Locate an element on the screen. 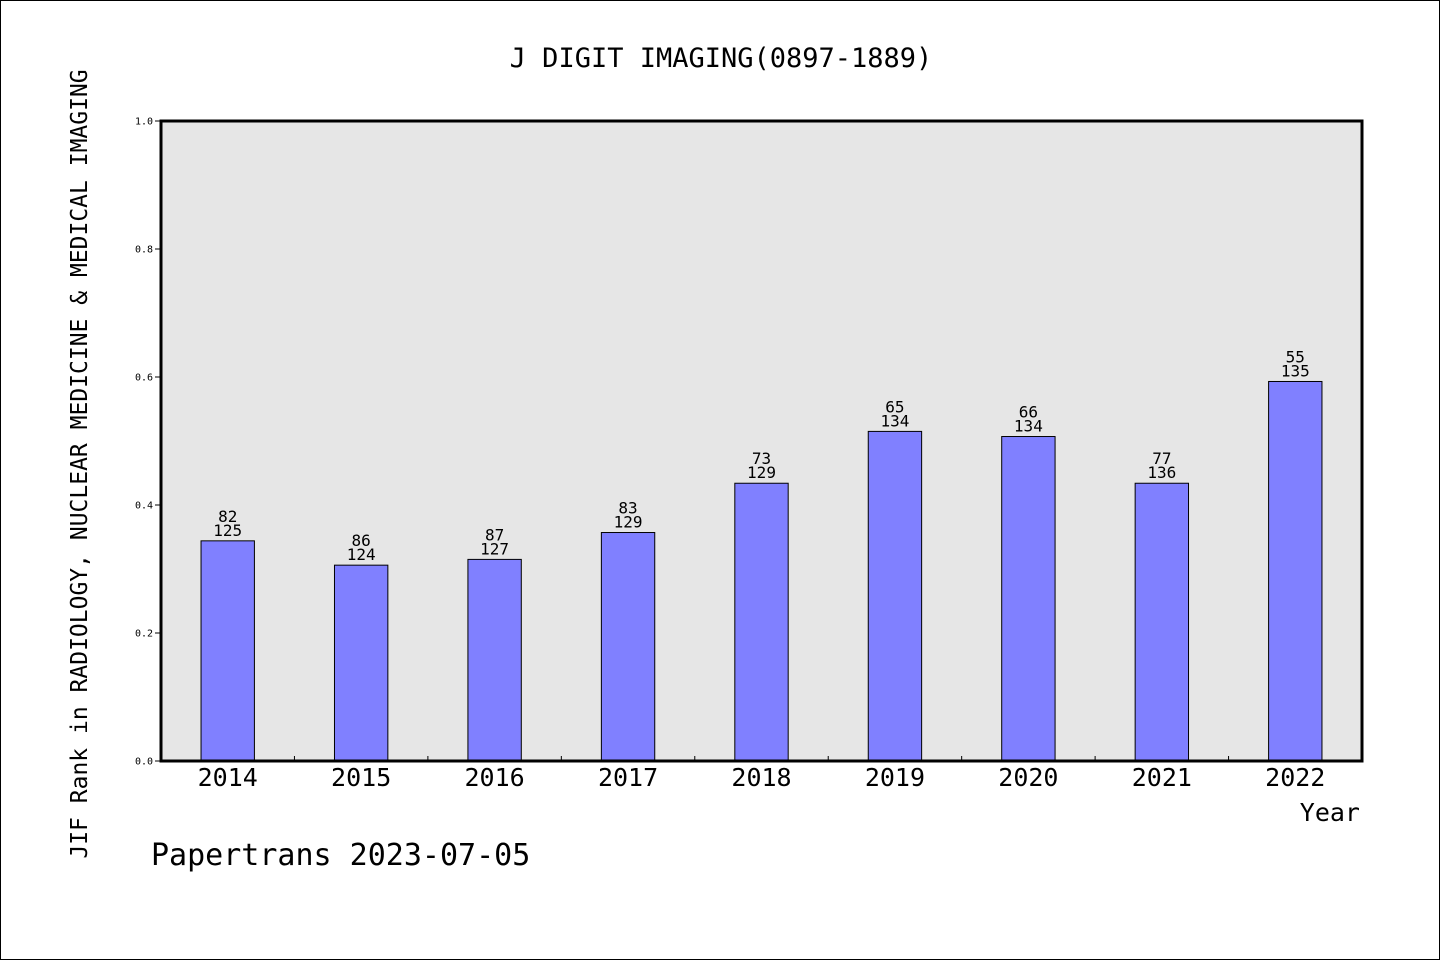 Image resolution: width=1440 pixels, height=961 pixels. bar-rank-label: 55 is located at coordinates (1295, 356).